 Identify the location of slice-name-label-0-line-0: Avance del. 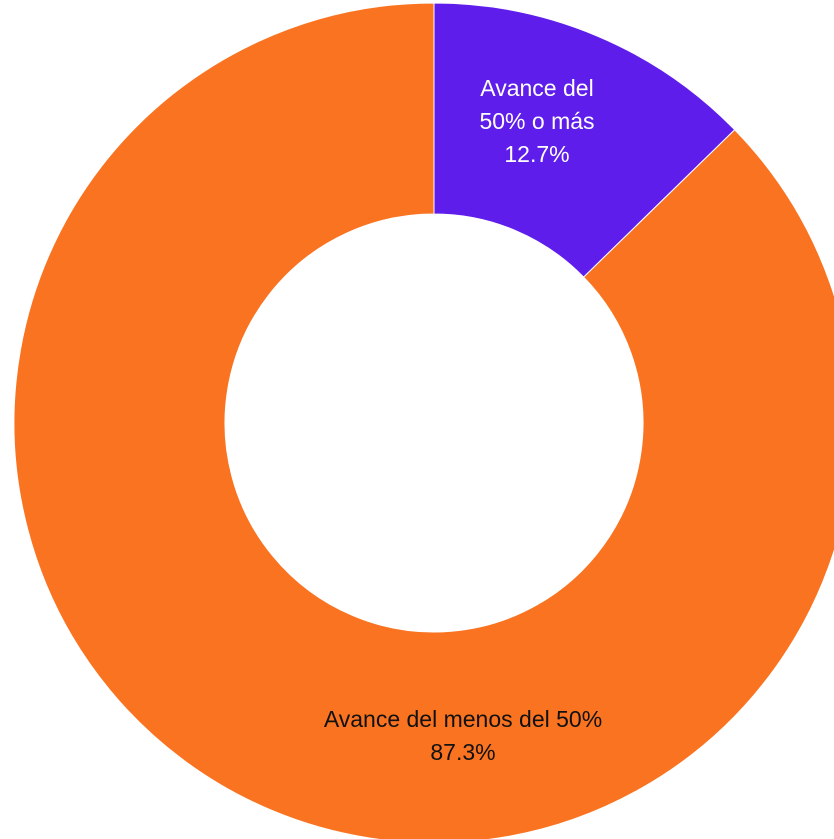
(536, 88).